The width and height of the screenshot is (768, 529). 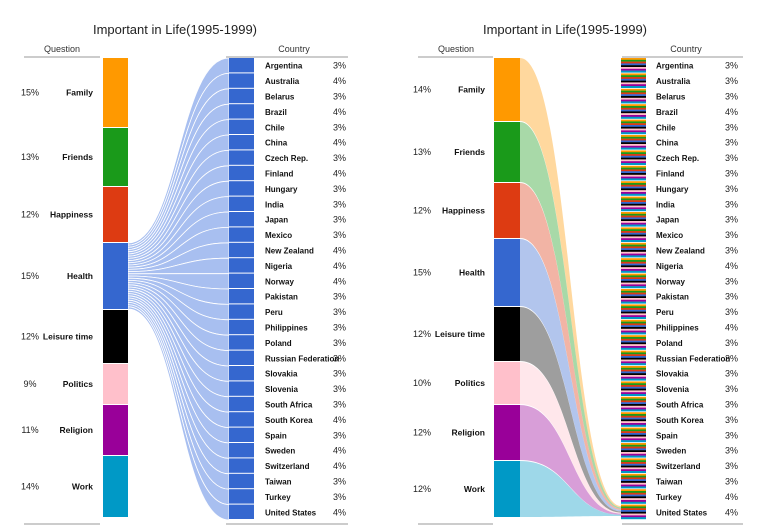 What do you see at coordinates (115, 430) in the screenshot?
I see `question-bar-religion` at bounding box center [115, 430].